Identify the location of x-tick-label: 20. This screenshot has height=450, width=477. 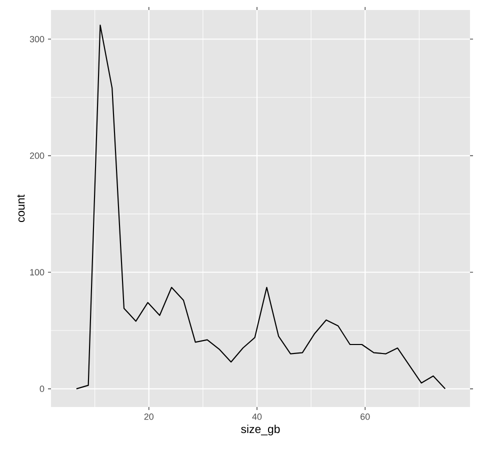
(149, 417).